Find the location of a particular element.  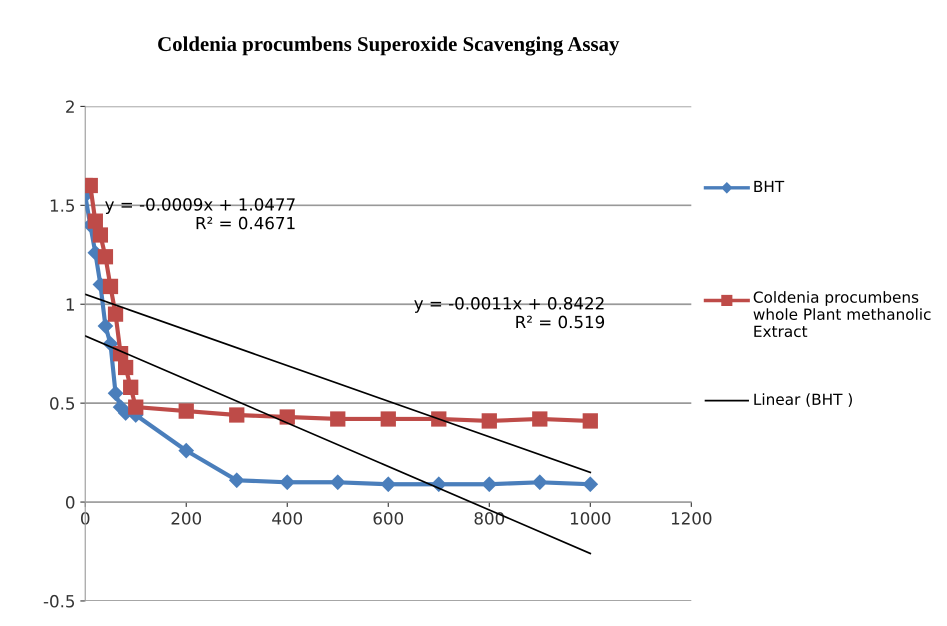

chart-title: Coldenia procumbens Superoxide Scavenging Assay is located at coordinates (389, 46).